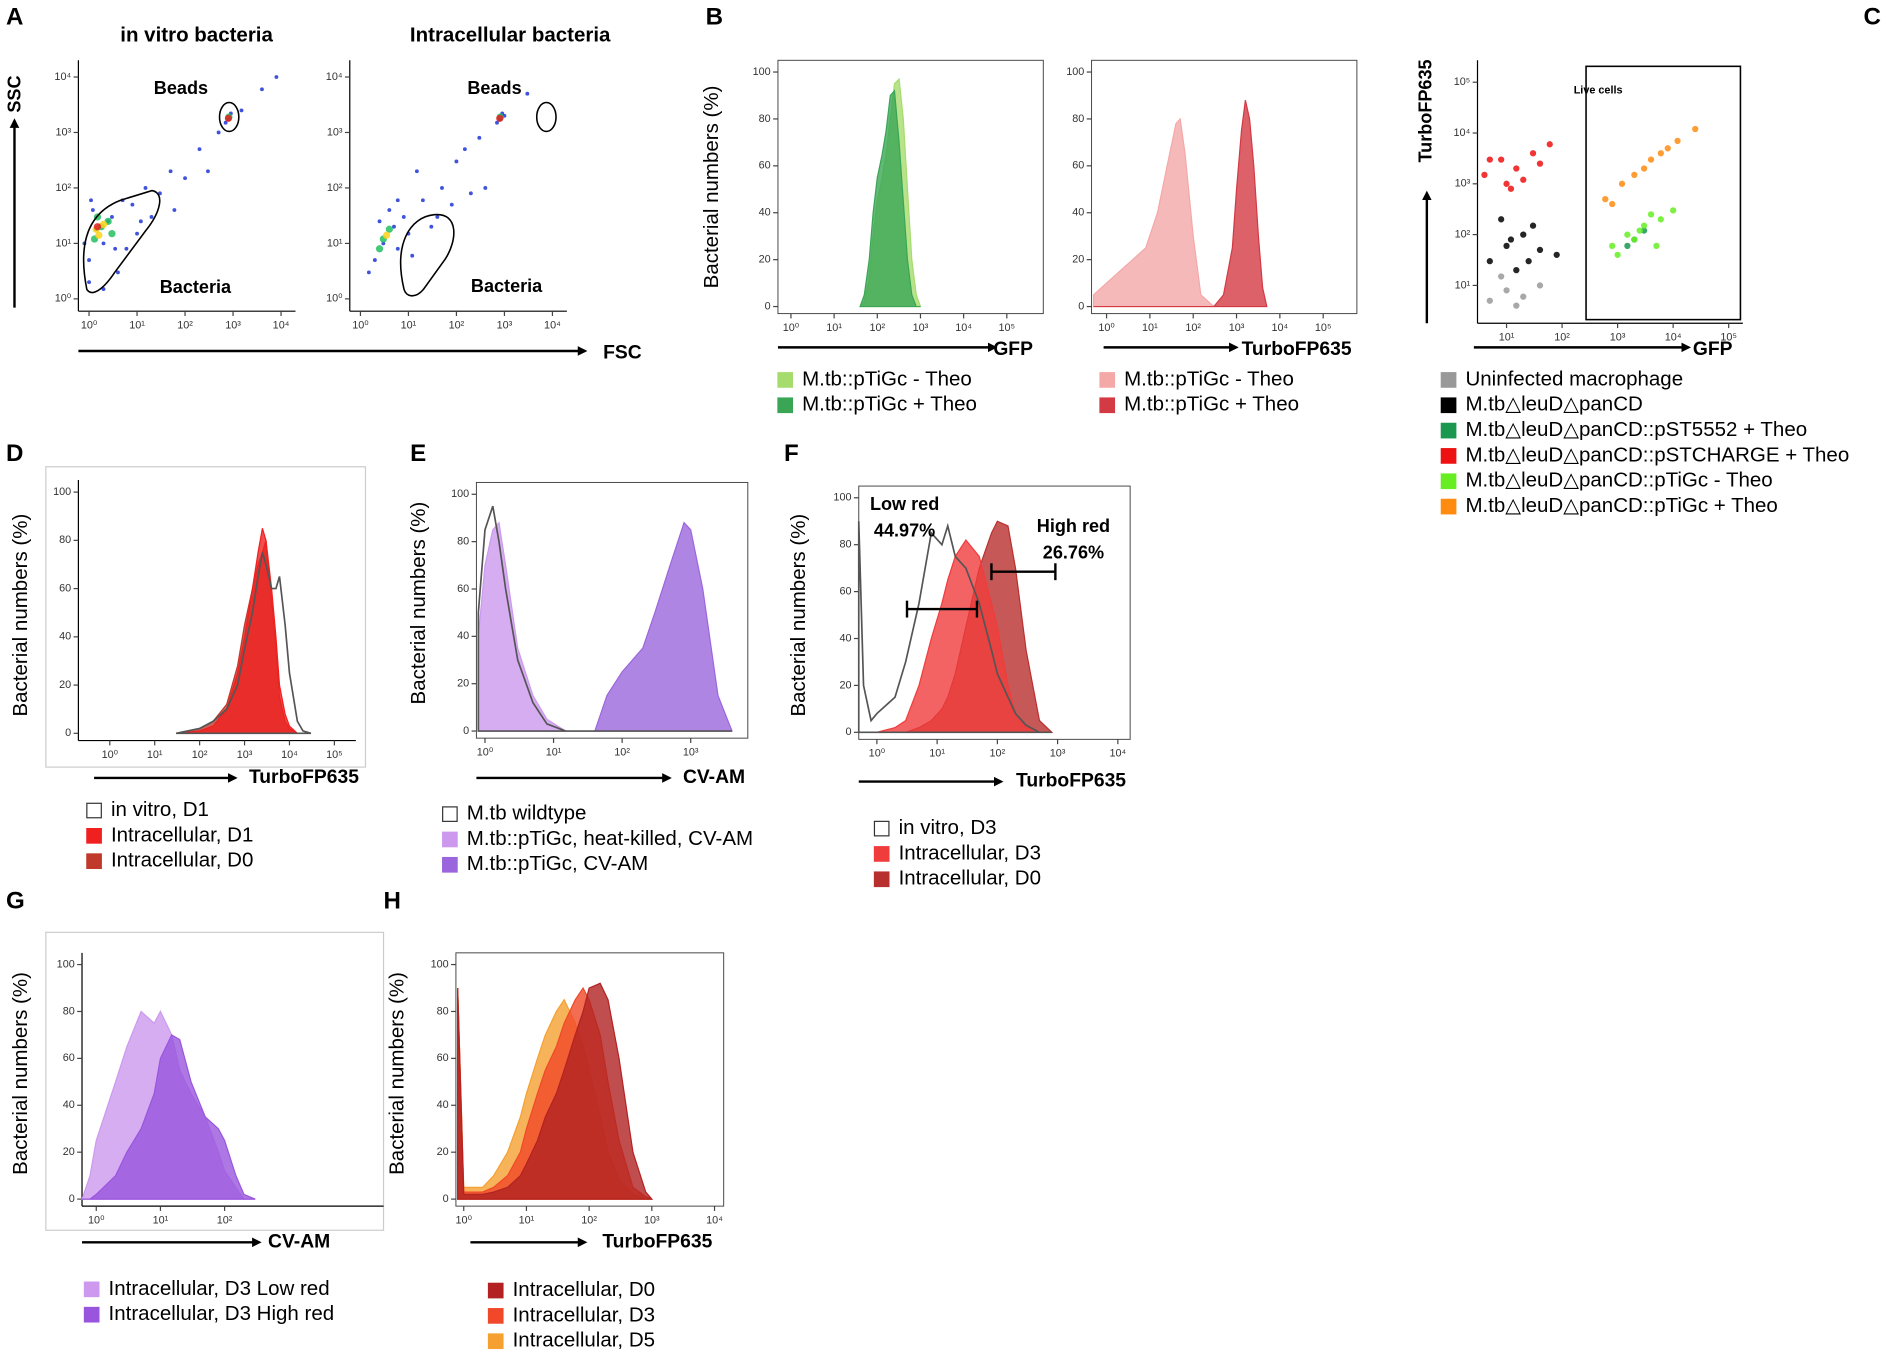 The image size is (1890, 1354). Describe the element at coordinates (904, 504) in the screenshot. I see `annotation: Low red` at that location.